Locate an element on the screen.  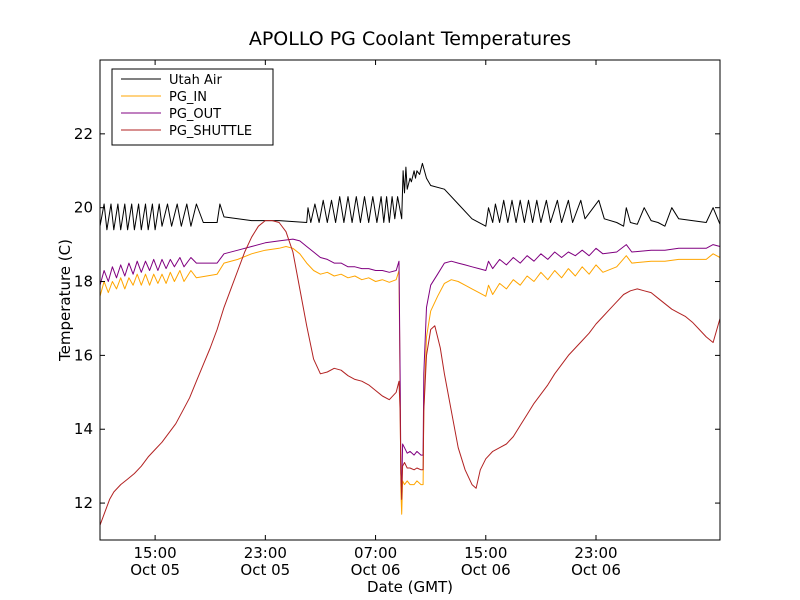
y-tick-label: 16 is located at coordinates (83, 355).